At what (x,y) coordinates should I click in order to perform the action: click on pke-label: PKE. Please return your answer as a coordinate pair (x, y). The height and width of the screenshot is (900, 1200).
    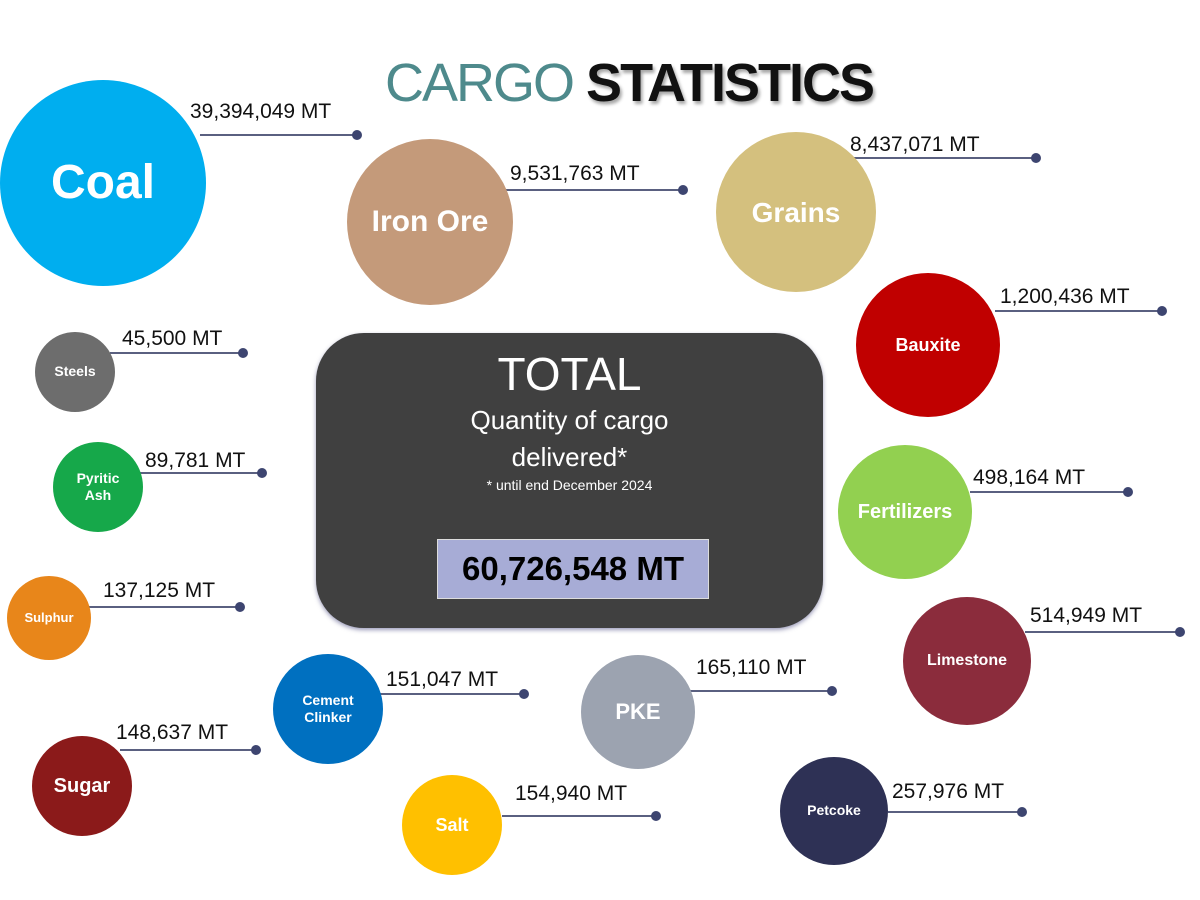
    Looking at the image, I should click on (638, 712).